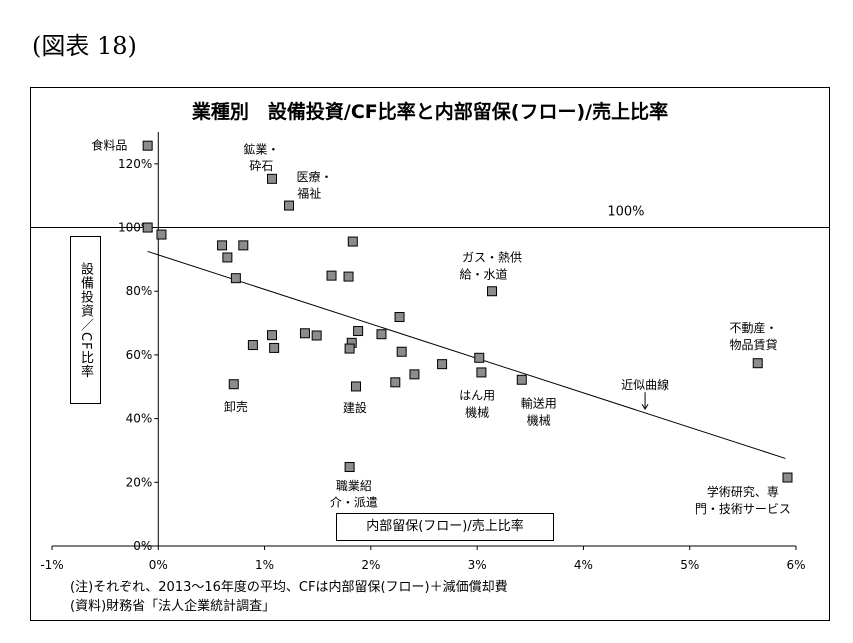 Image resolution: width=853 pixels, height=643 pixels. Describe the element at coordinates (355, 407) in the screenshot. I see `point-label: 建設` at that location.